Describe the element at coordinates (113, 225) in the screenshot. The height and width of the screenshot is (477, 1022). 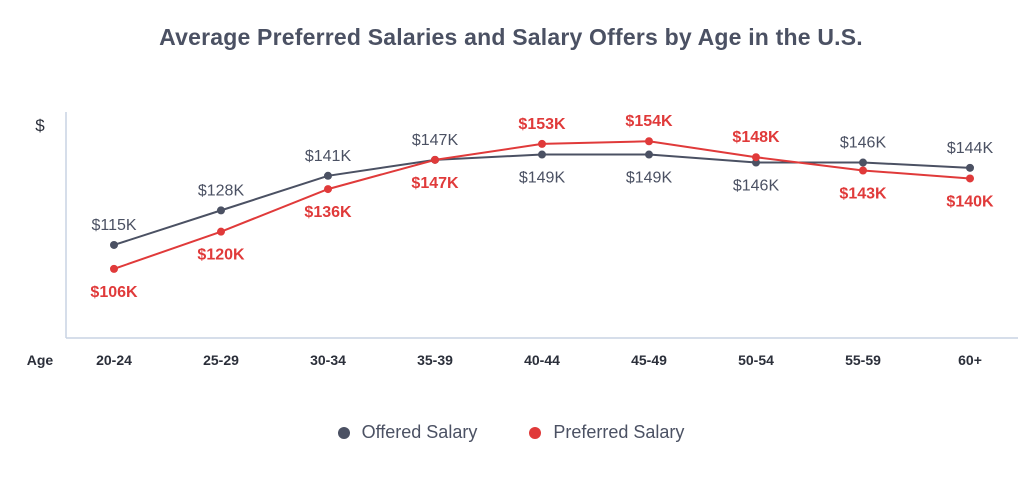
I see `offered-salary-data-label: $115K` at that location.